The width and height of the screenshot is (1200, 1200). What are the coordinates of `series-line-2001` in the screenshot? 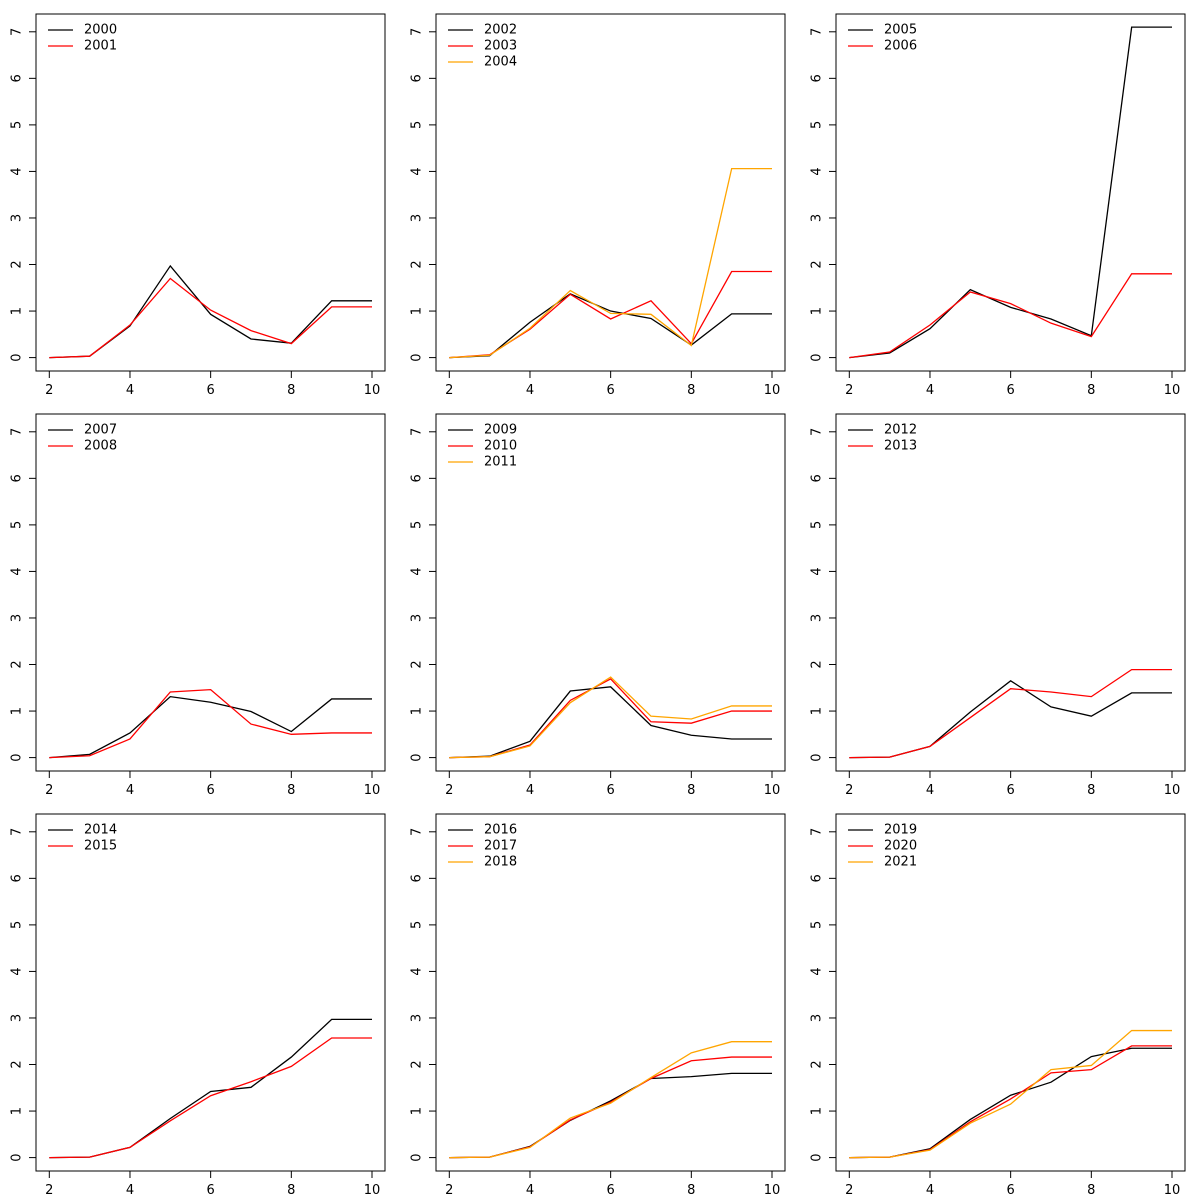 It's located at (210, 318).